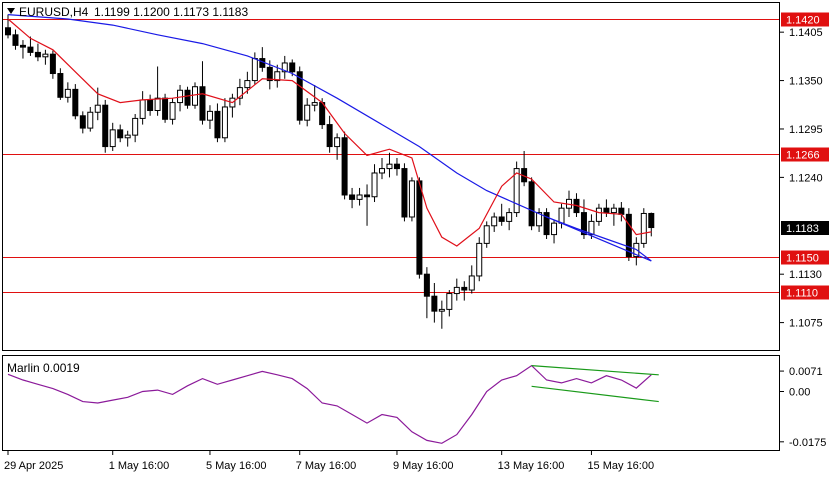  I want to click on level-badge-label: 1.1266, so click(803, 156).